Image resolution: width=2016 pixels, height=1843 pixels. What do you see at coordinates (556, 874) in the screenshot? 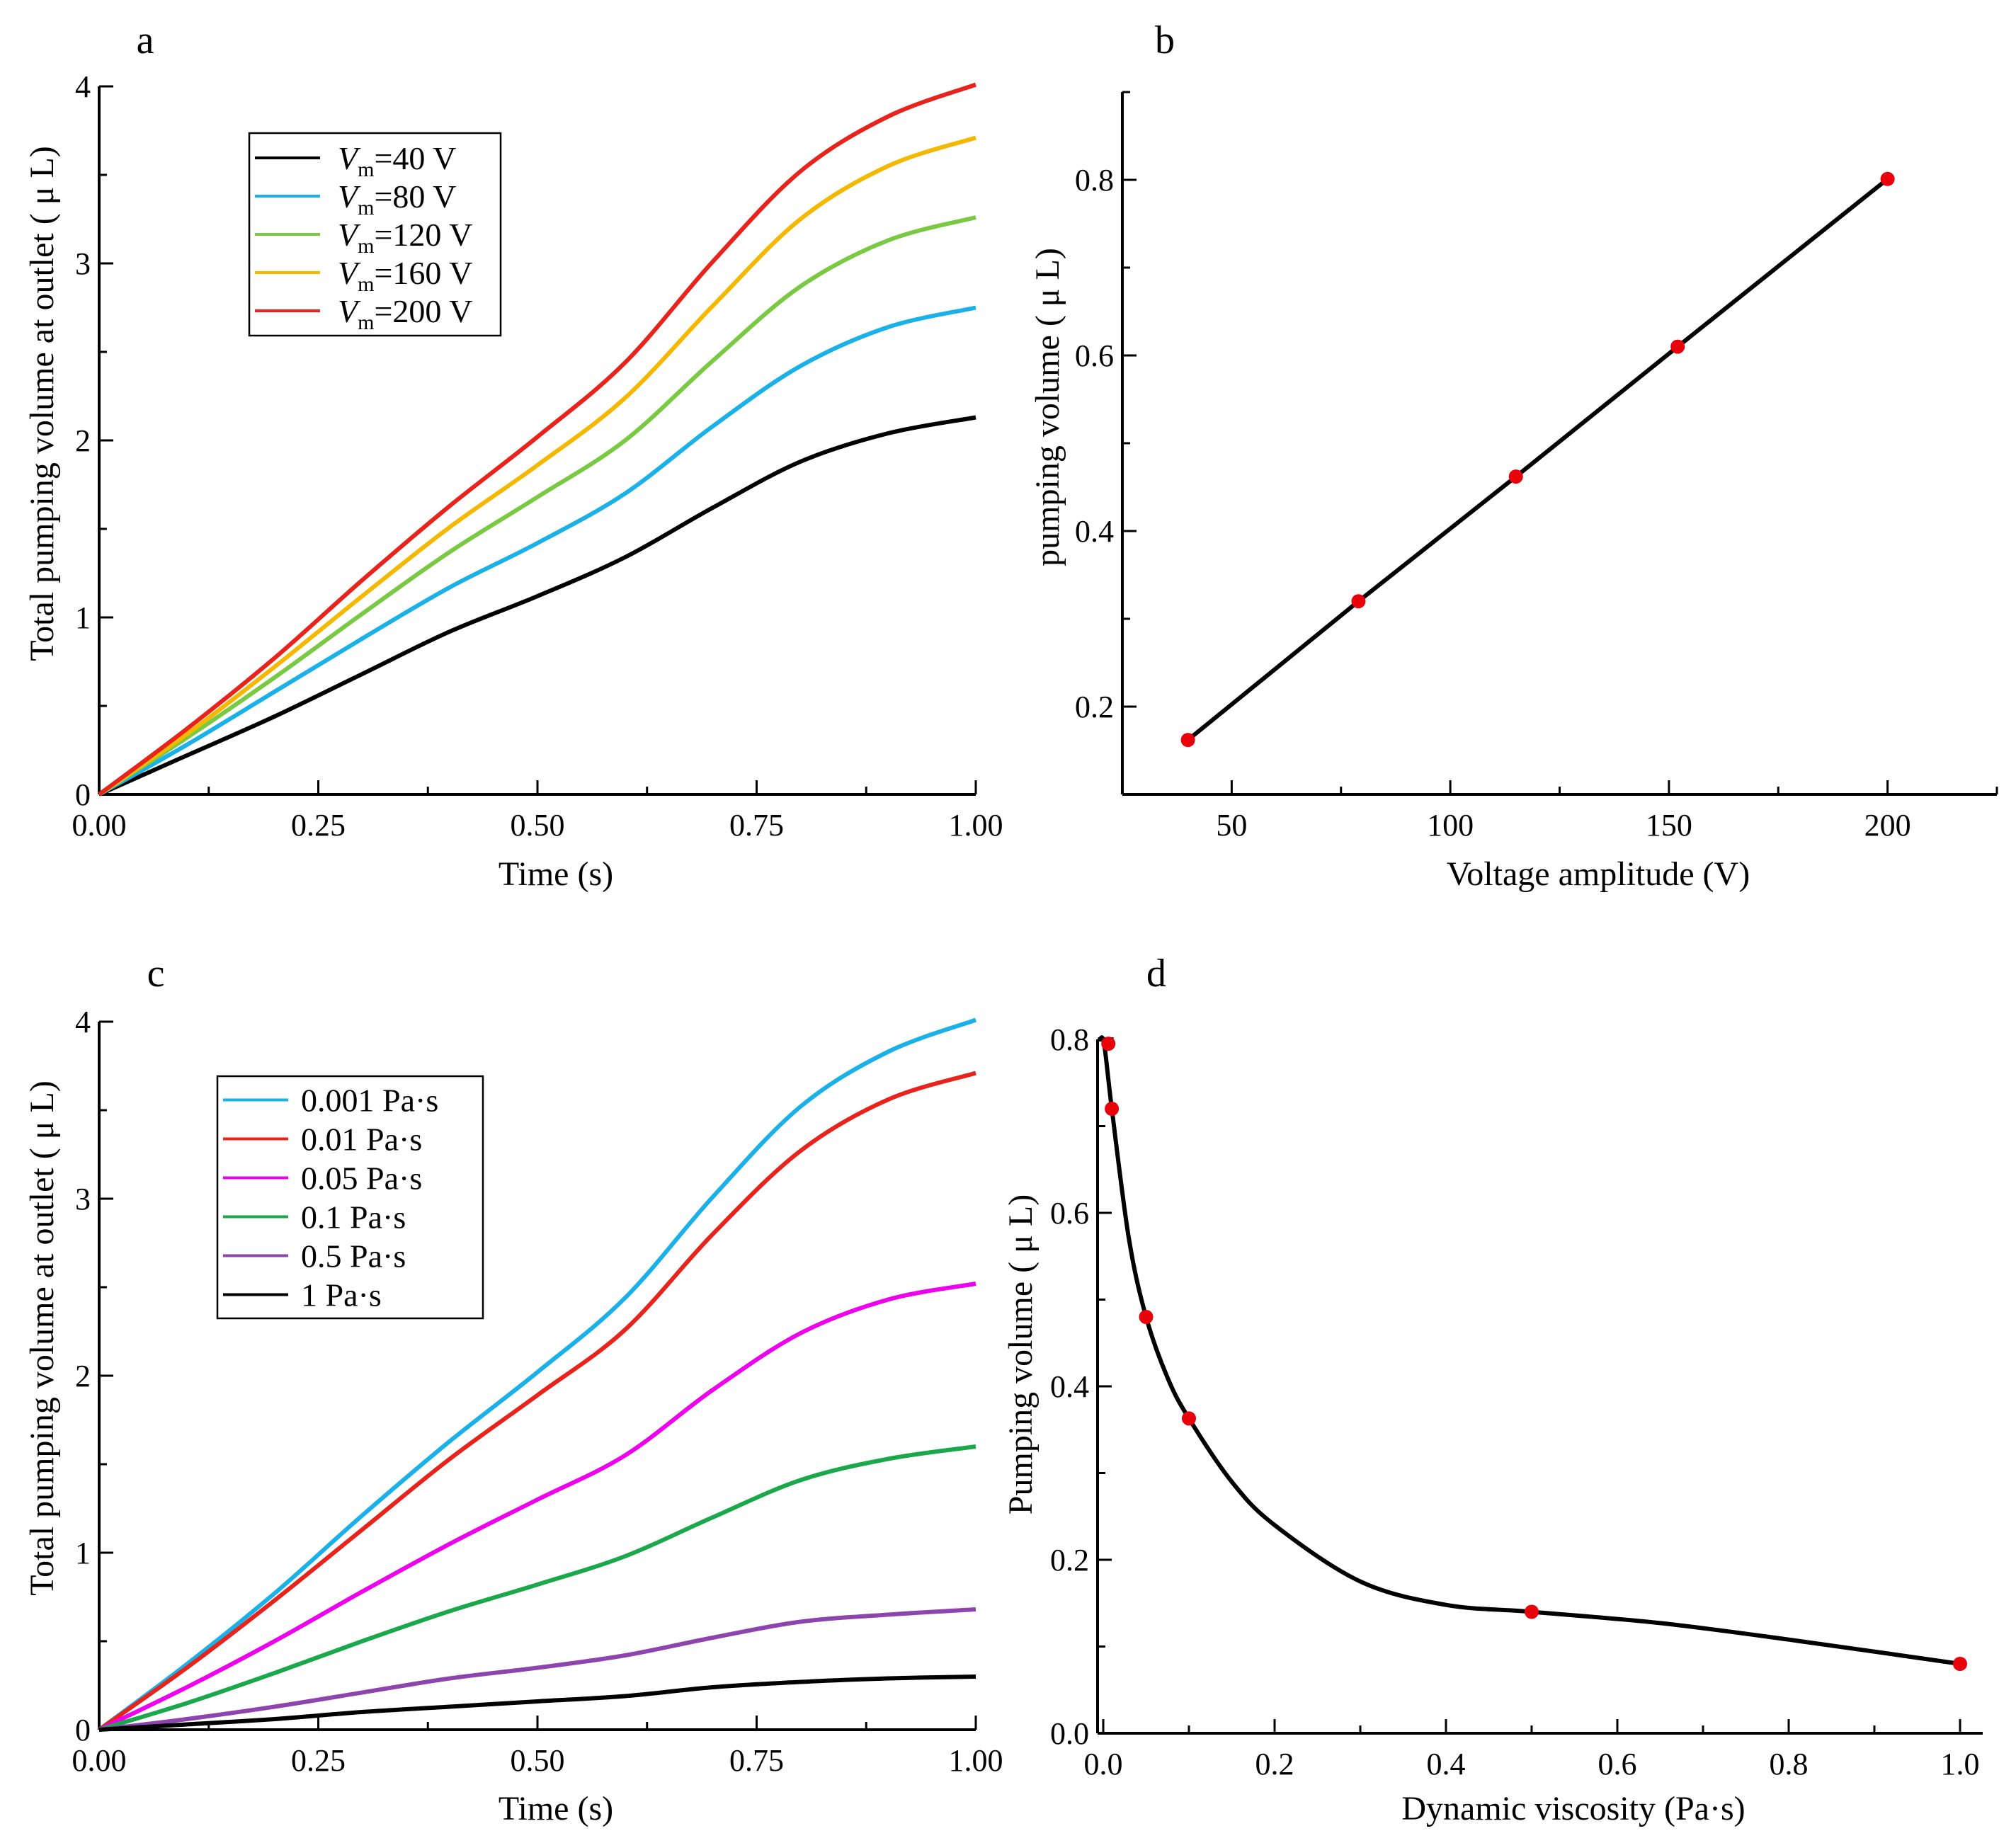
I see `panel-a-xlabel: Time (s)` at bounding box center [556, 874].